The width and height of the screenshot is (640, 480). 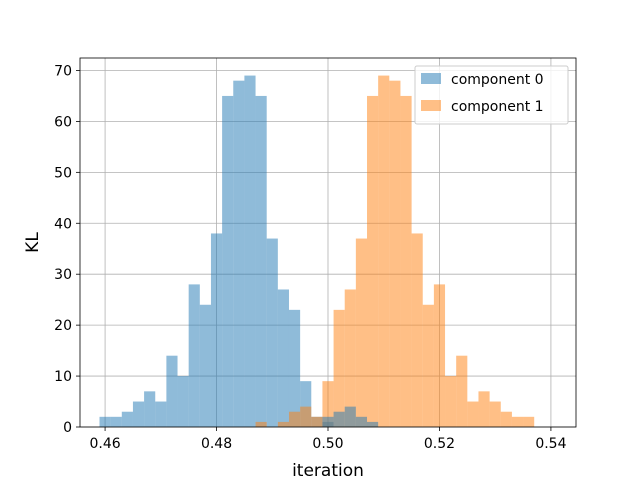 What do you see at coordinates (33, 242) in the screenshot?
I see `y-axis-label: KL` at bounding box center [33, 242].